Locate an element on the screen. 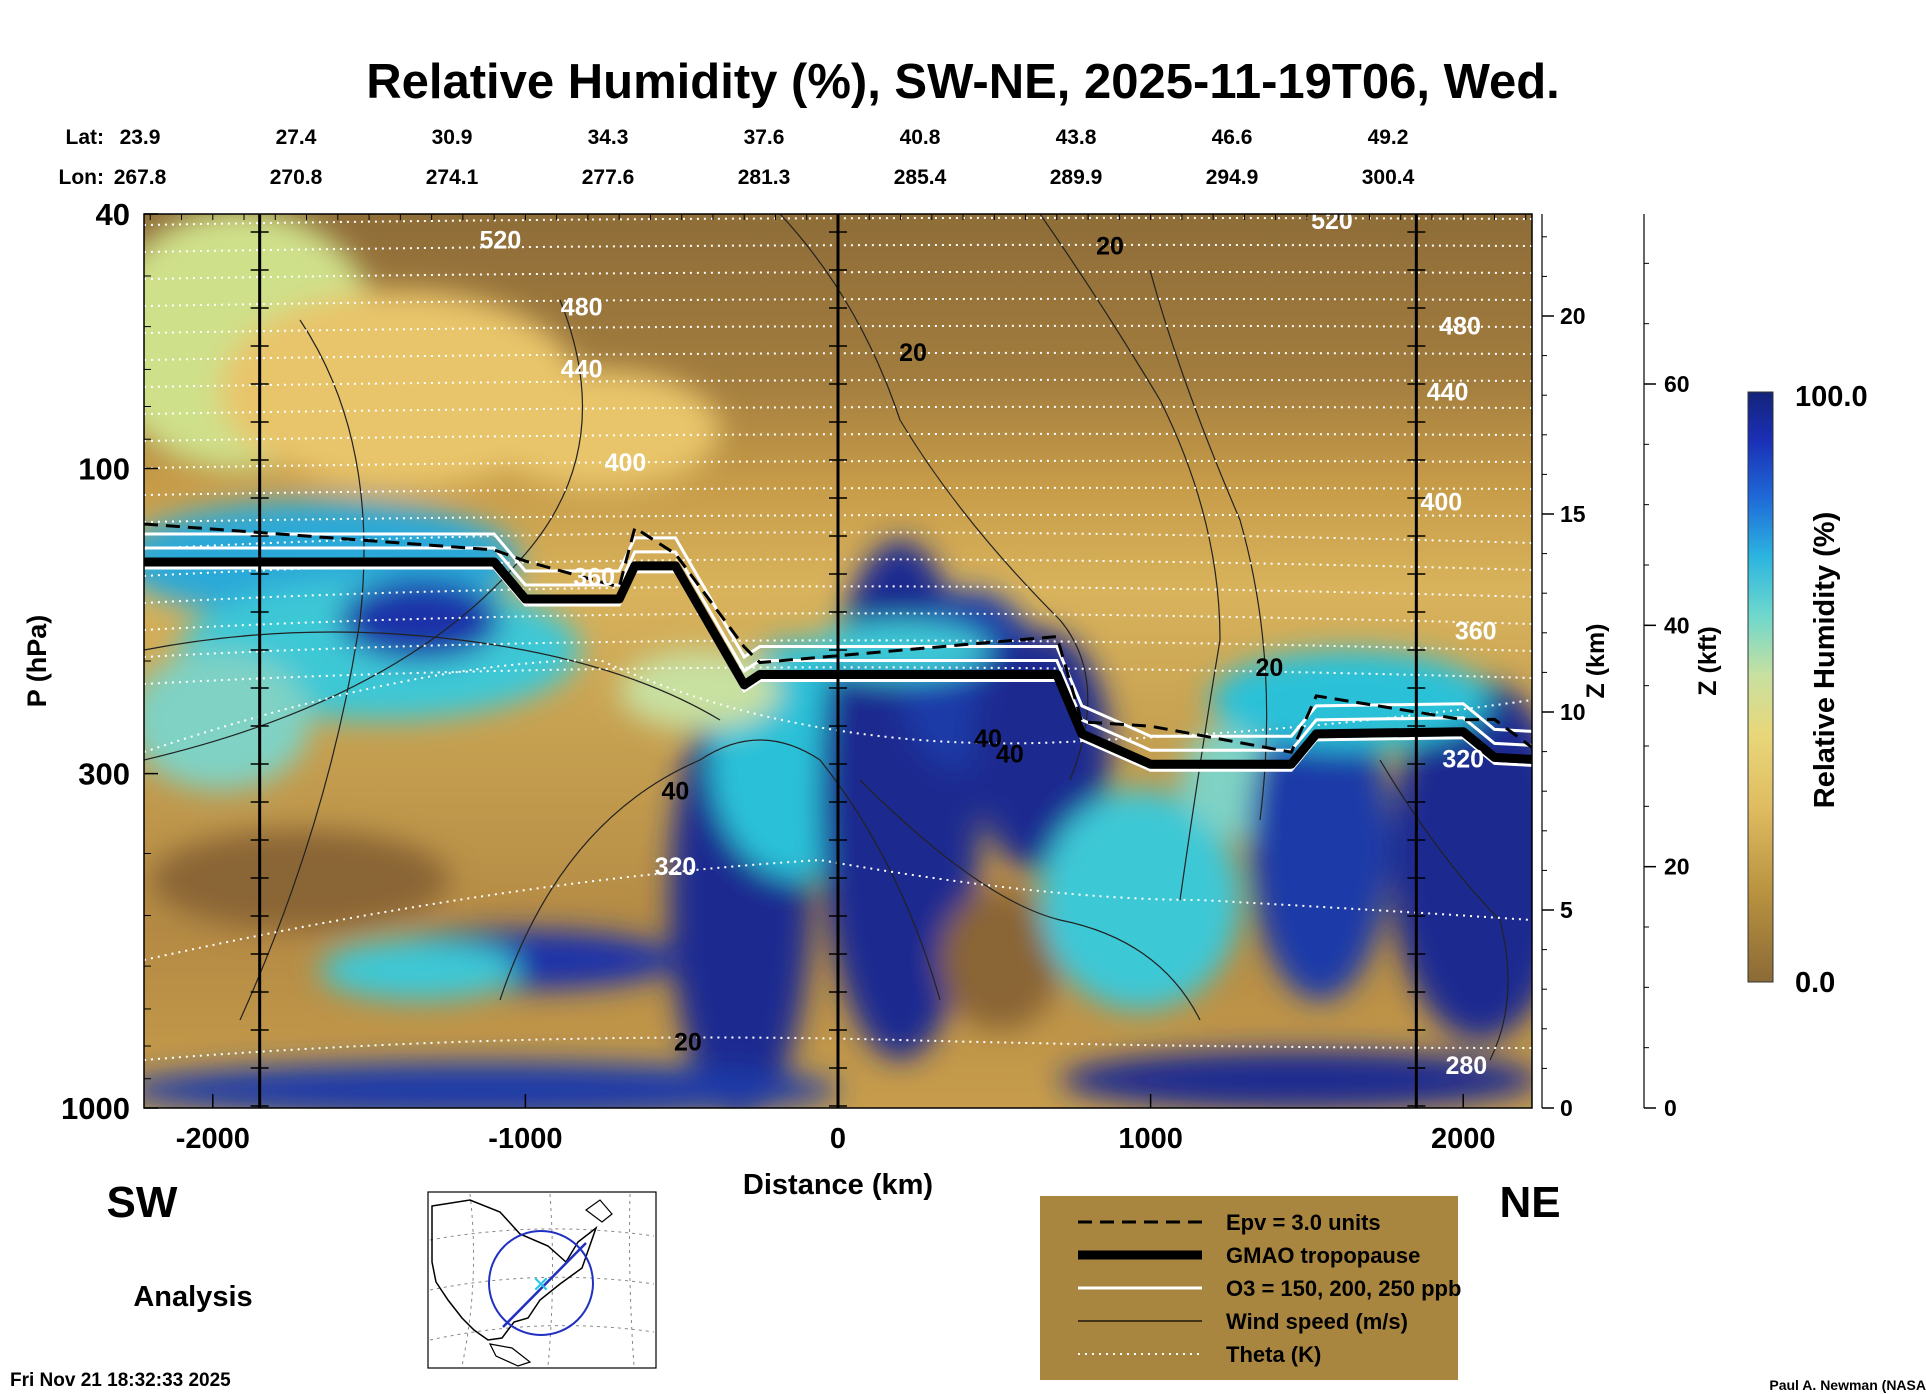 The height and width of the screenshot is (1394, 1926). y-tick-label: 100 is located at coordinates (104, 468).